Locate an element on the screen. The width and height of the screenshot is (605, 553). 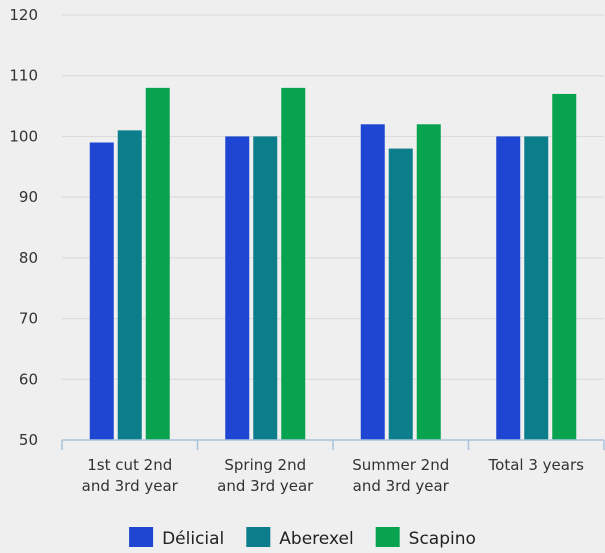
y-tick-label: 100 is located at coordinates (23, 136).